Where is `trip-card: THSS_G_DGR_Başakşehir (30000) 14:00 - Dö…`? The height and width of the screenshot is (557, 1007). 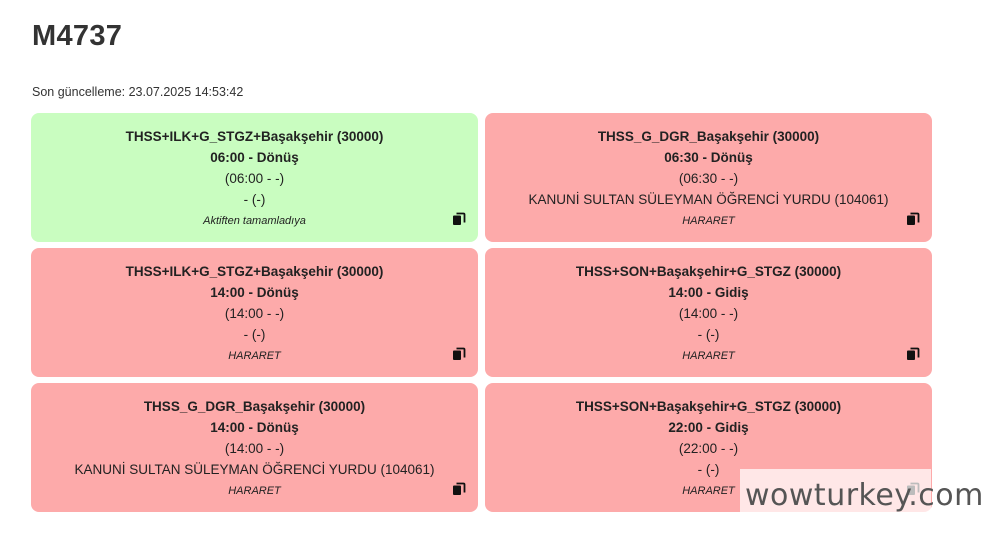
trip-card: THSS_G_DGR_Başakşehir (30000) 14:00 - Dö… is located at coordinates (254, 447).